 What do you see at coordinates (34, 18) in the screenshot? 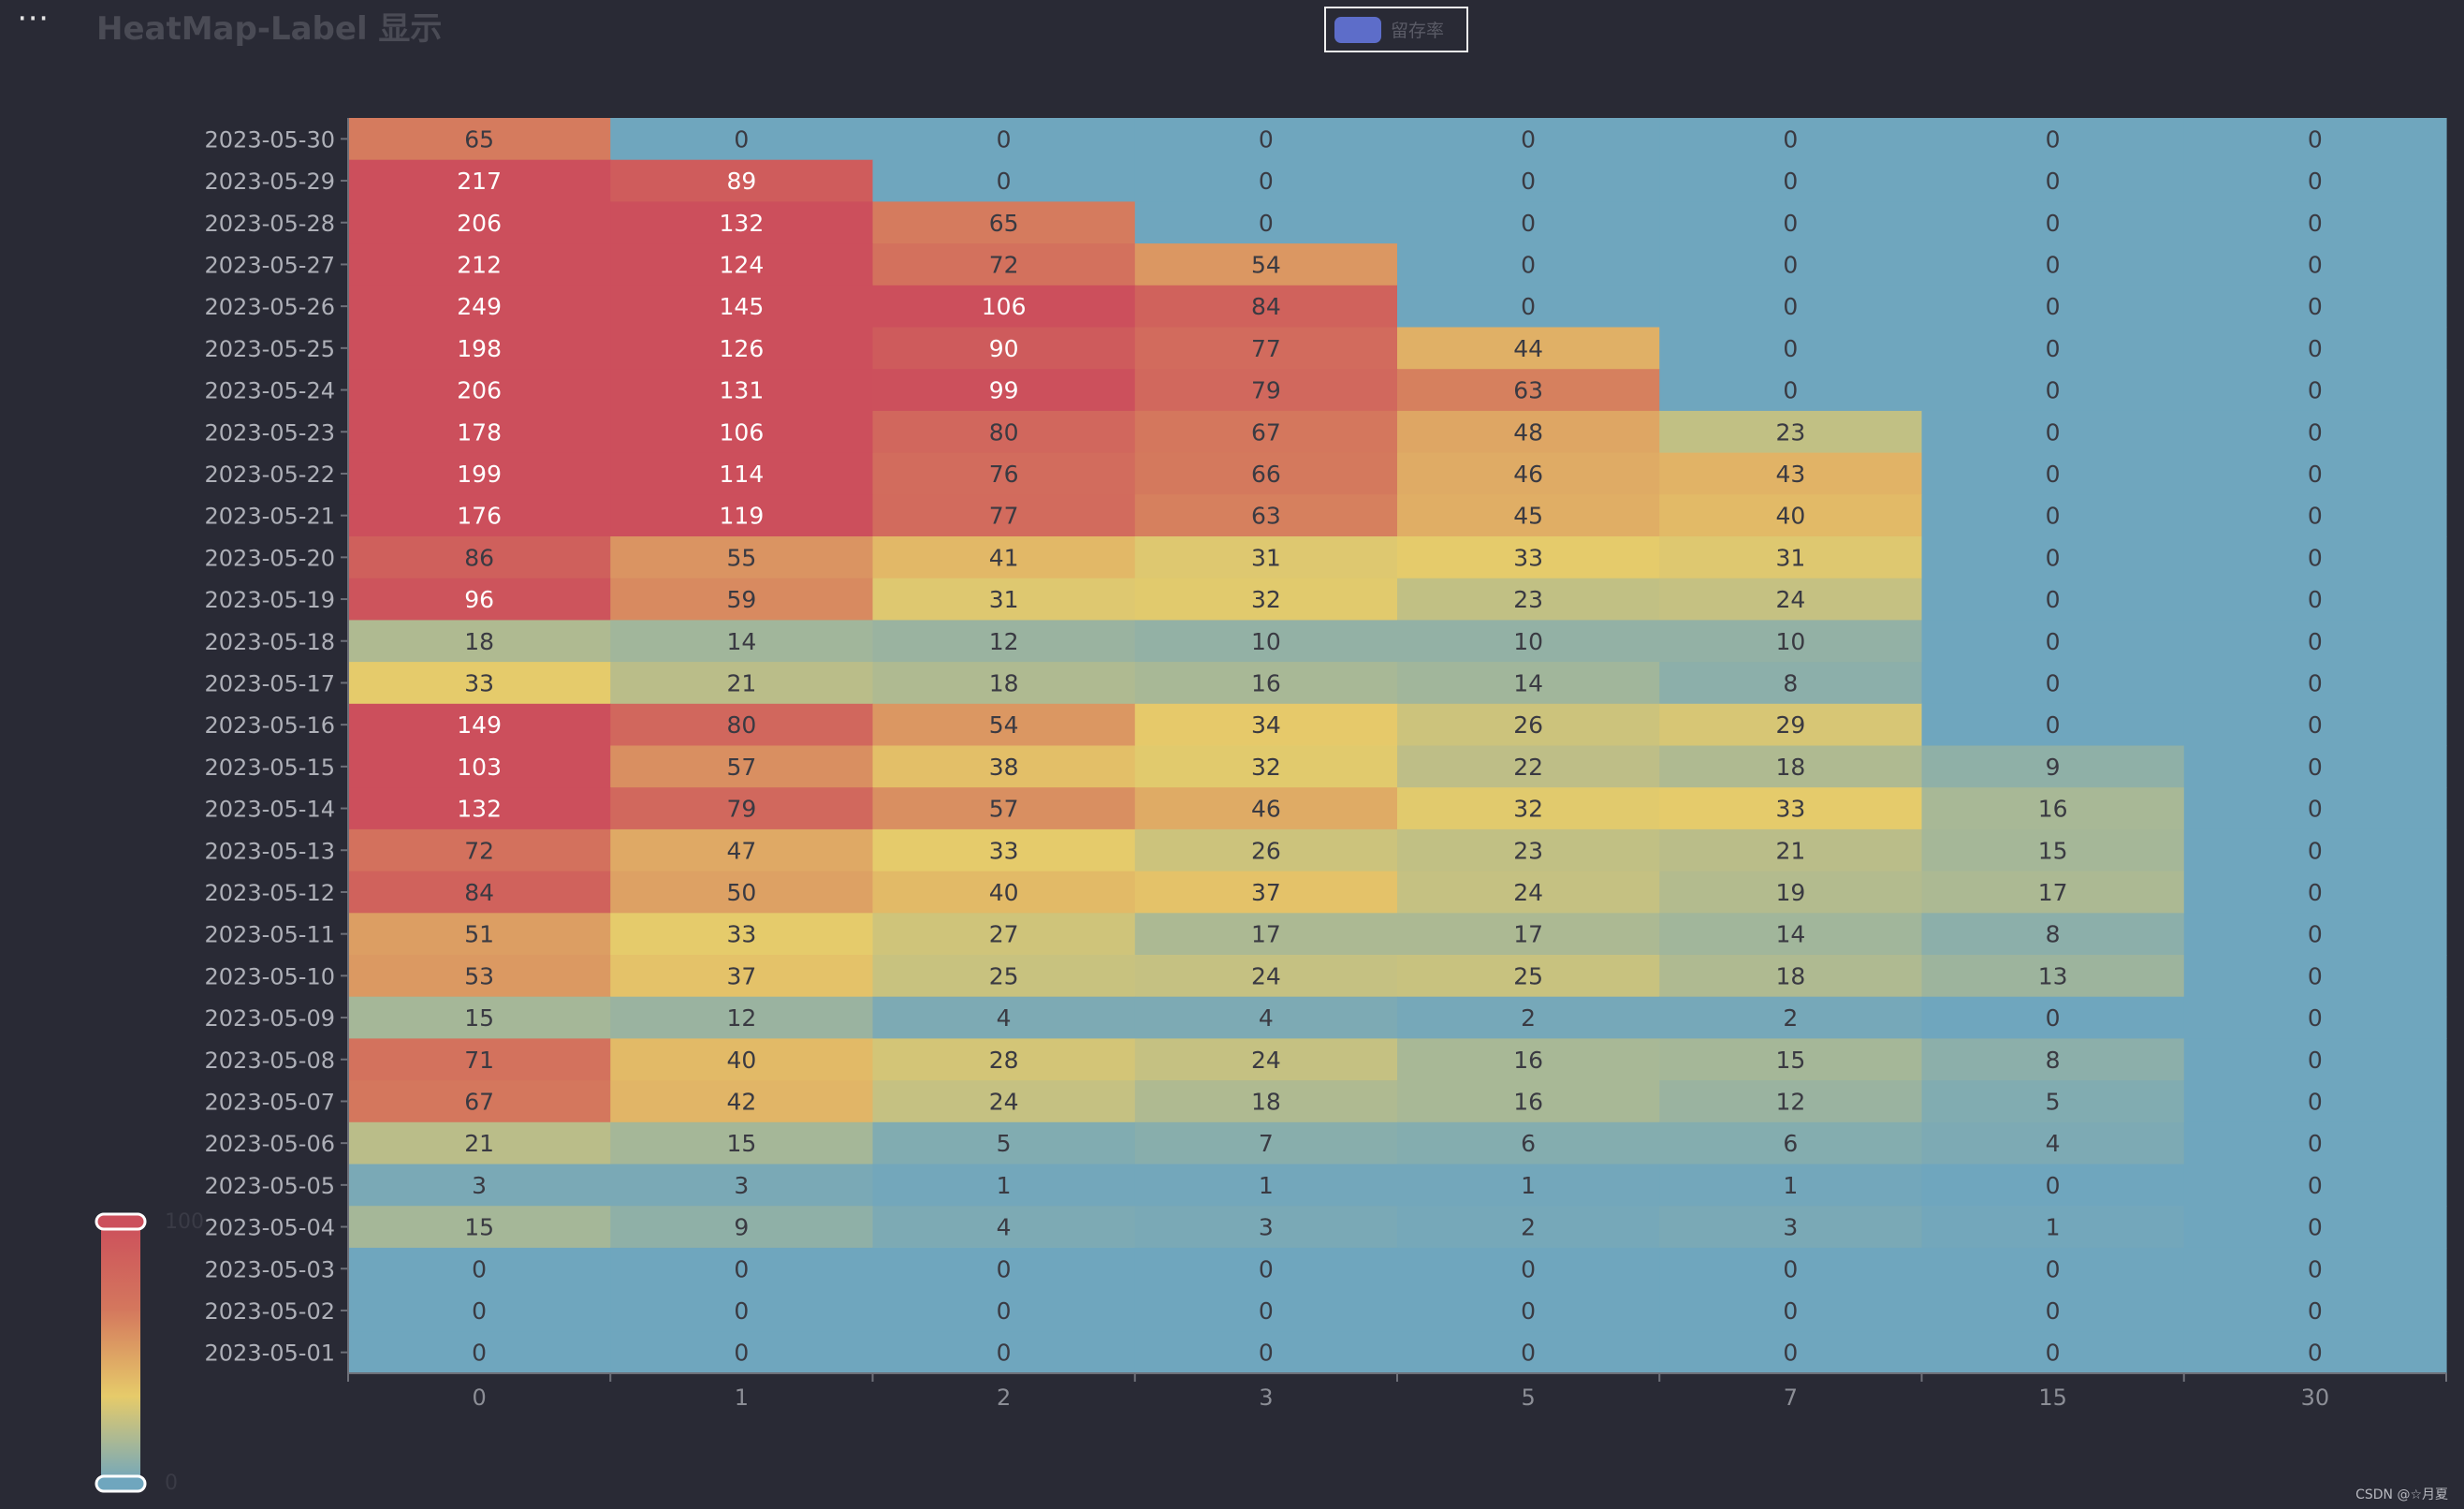
I see `more-options-icon: ⋯` at bounding box center [34, 18].